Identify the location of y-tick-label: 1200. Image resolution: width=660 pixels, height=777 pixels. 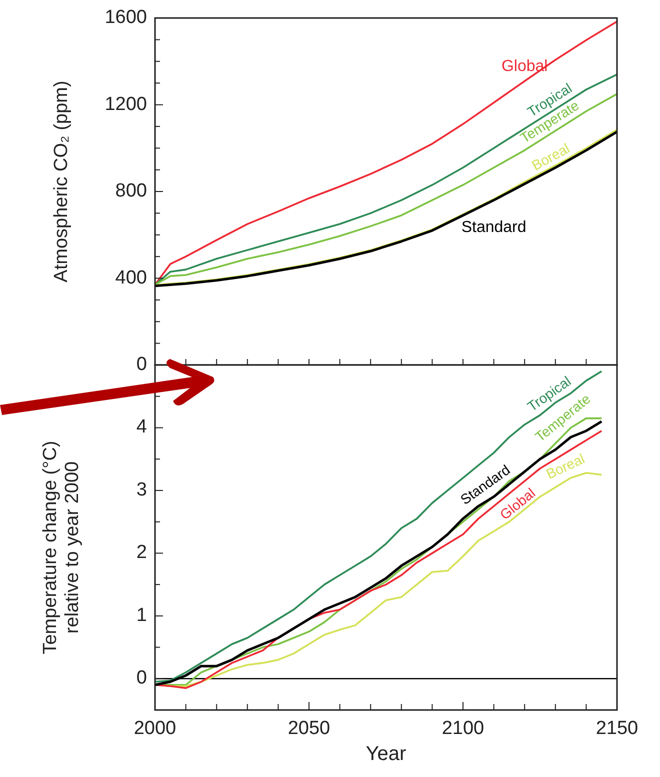
(125, 104).